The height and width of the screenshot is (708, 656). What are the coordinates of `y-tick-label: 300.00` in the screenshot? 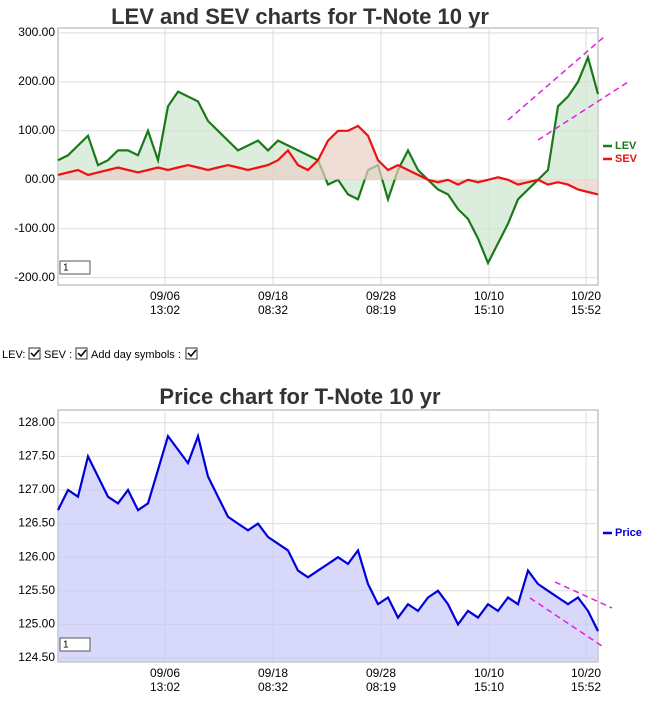 It's located at (36, 32).